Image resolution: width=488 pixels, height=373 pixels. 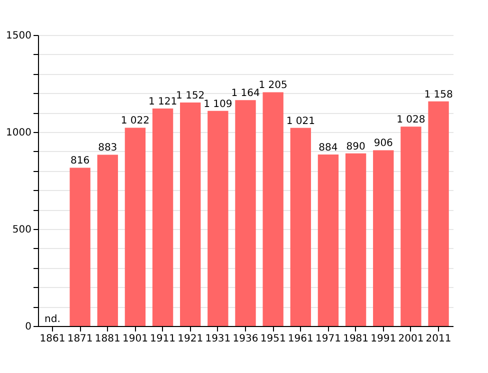 I want to click on data-label: 1 022, so click(x=135, y=121).